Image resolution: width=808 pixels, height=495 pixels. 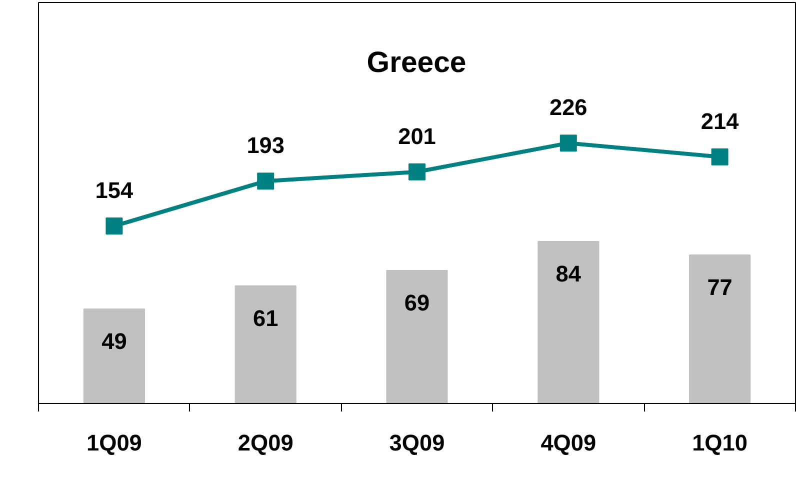 I want to click on x-tick-label: 2Q09, so click(x=266, y=443).